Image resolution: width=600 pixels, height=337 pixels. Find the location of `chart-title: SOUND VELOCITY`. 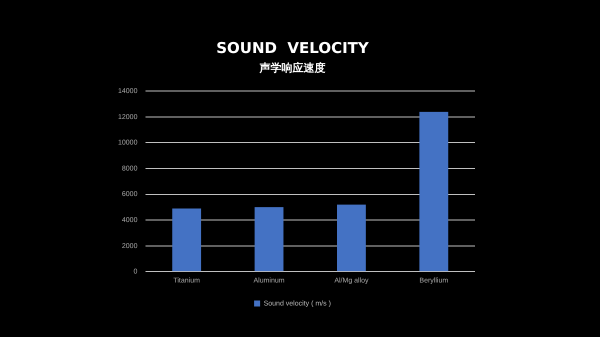

chart-title: SOUND VELOCITY is located at coordinates (293, 47).